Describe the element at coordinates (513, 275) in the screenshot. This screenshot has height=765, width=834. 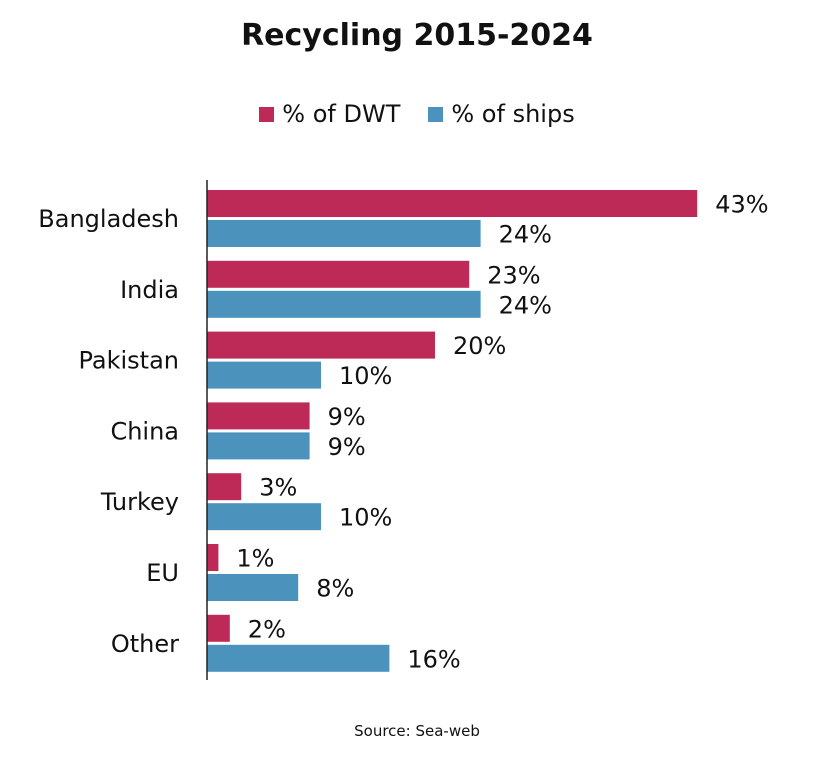
I see `value-label-dwt-india: 23%` at that location.